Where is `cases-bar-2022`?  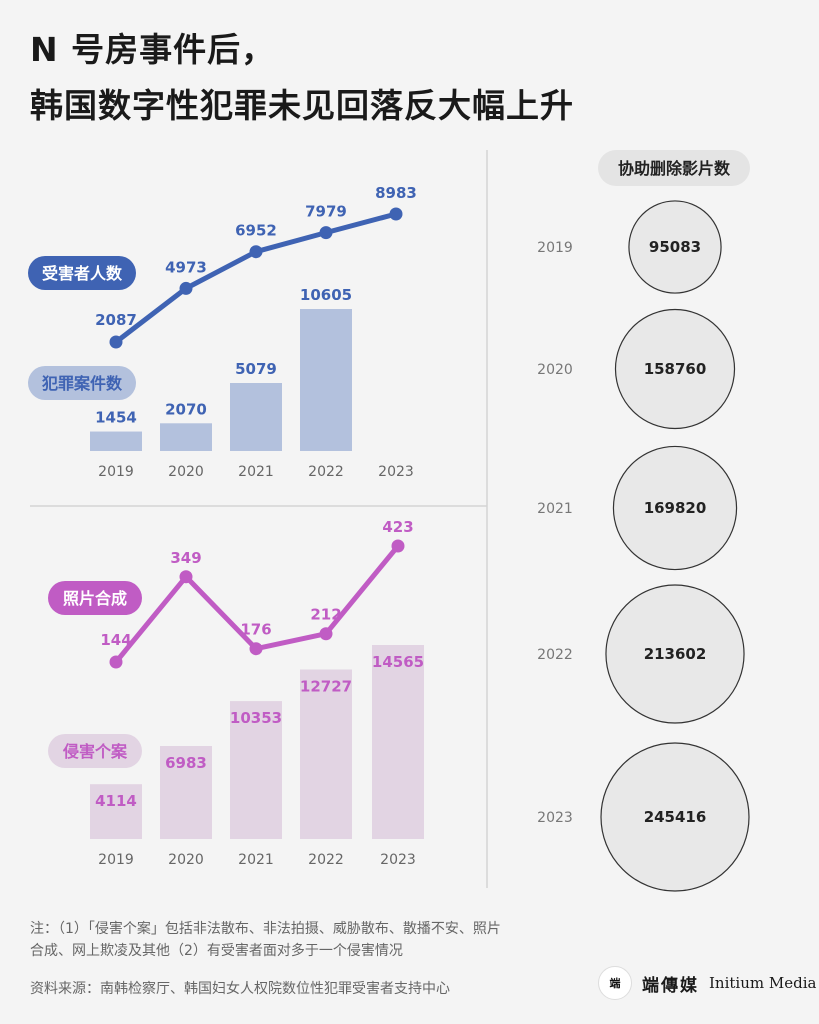
cases-bar-2022 is located at coordinates (326, 380).